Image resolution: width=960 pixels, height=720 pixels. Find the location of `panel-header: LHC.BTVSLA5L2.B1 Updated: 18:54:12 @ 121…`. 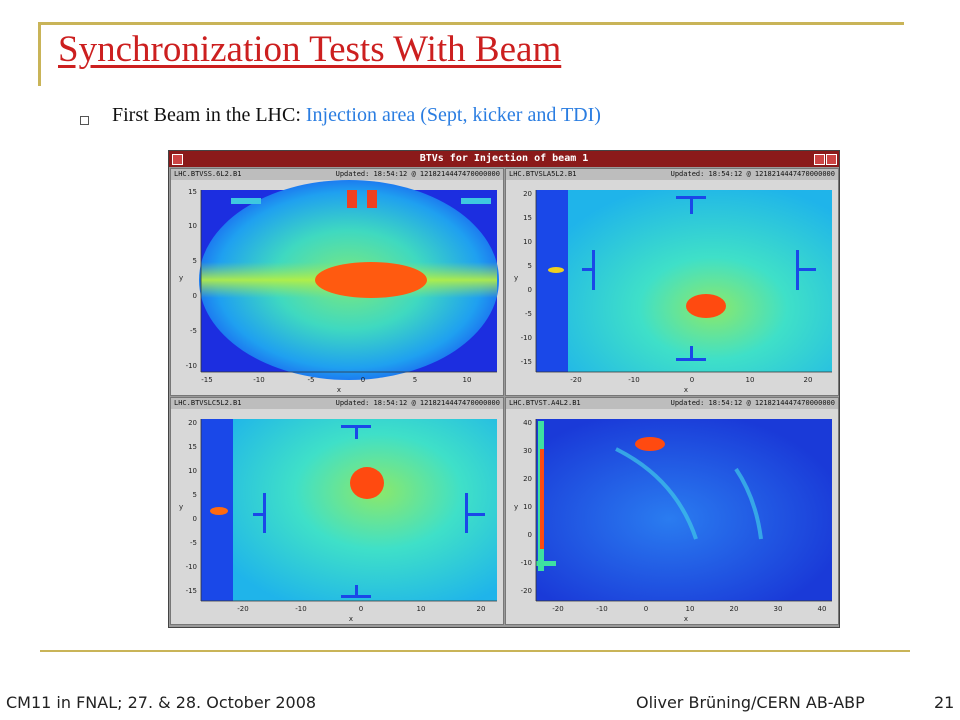

panel-header: LHC.BTVSLA5L2.B1 Updated: 18:54:12 @ 121… is located at coordinates (672, 174).